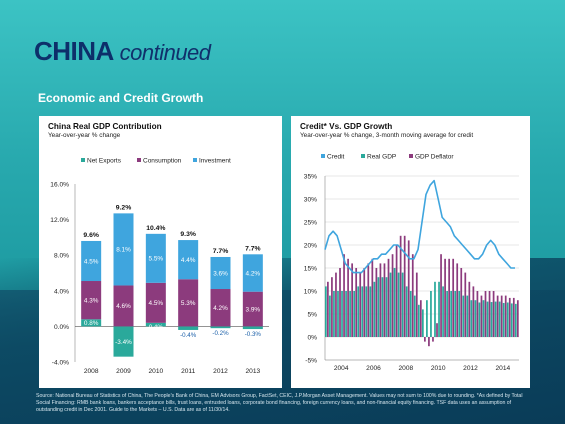 The width and height of the screenshot is (565, 424). Describe the element at coordinates (91, 323) in the screenshot. I see `data-label: 0.8%` at that location.